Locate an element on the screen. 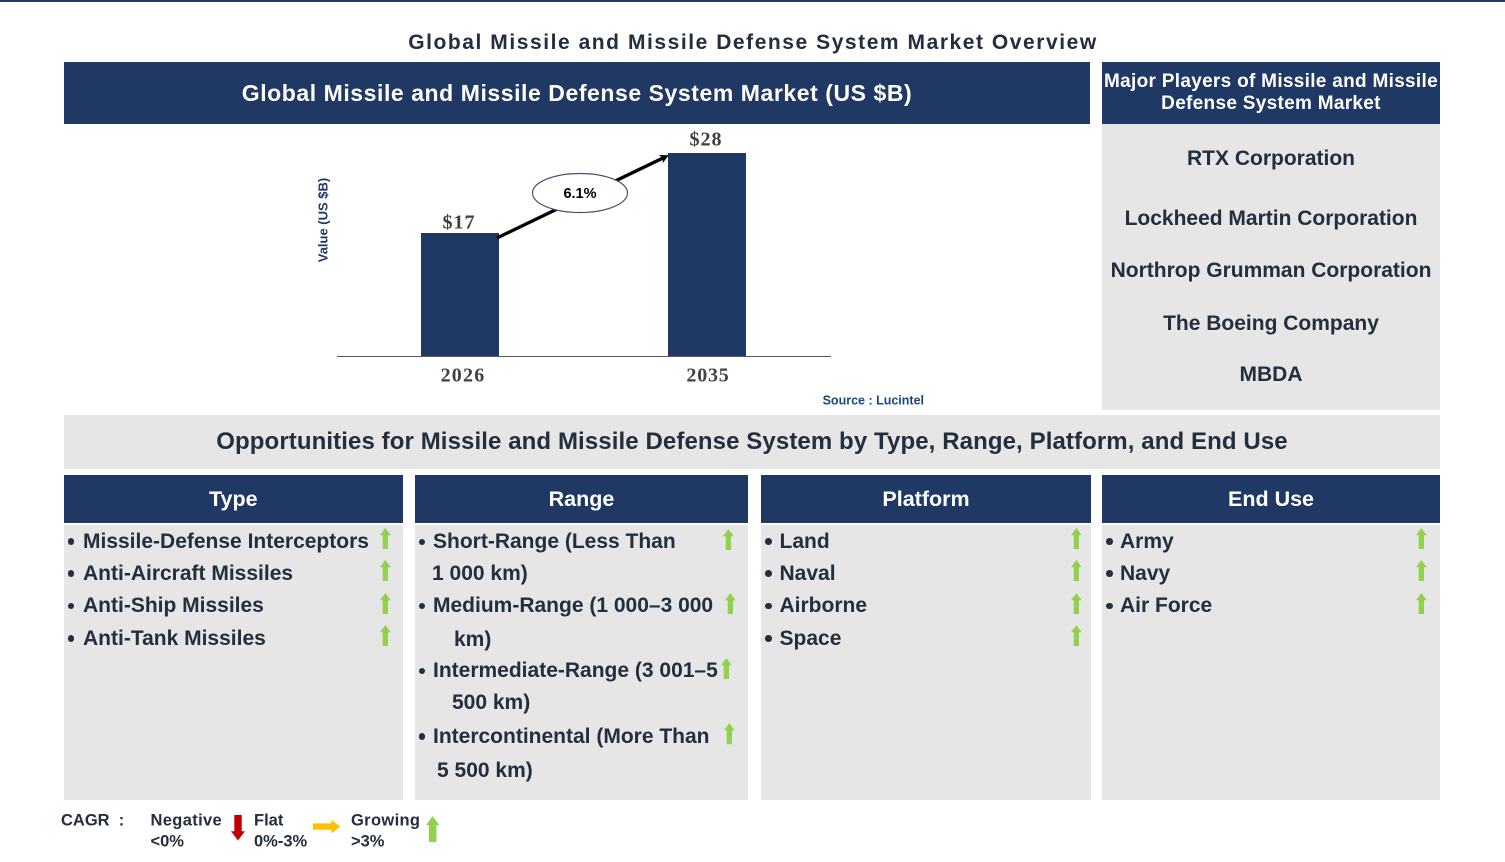  svg-text: $17 is located at coordinates (459, 223).